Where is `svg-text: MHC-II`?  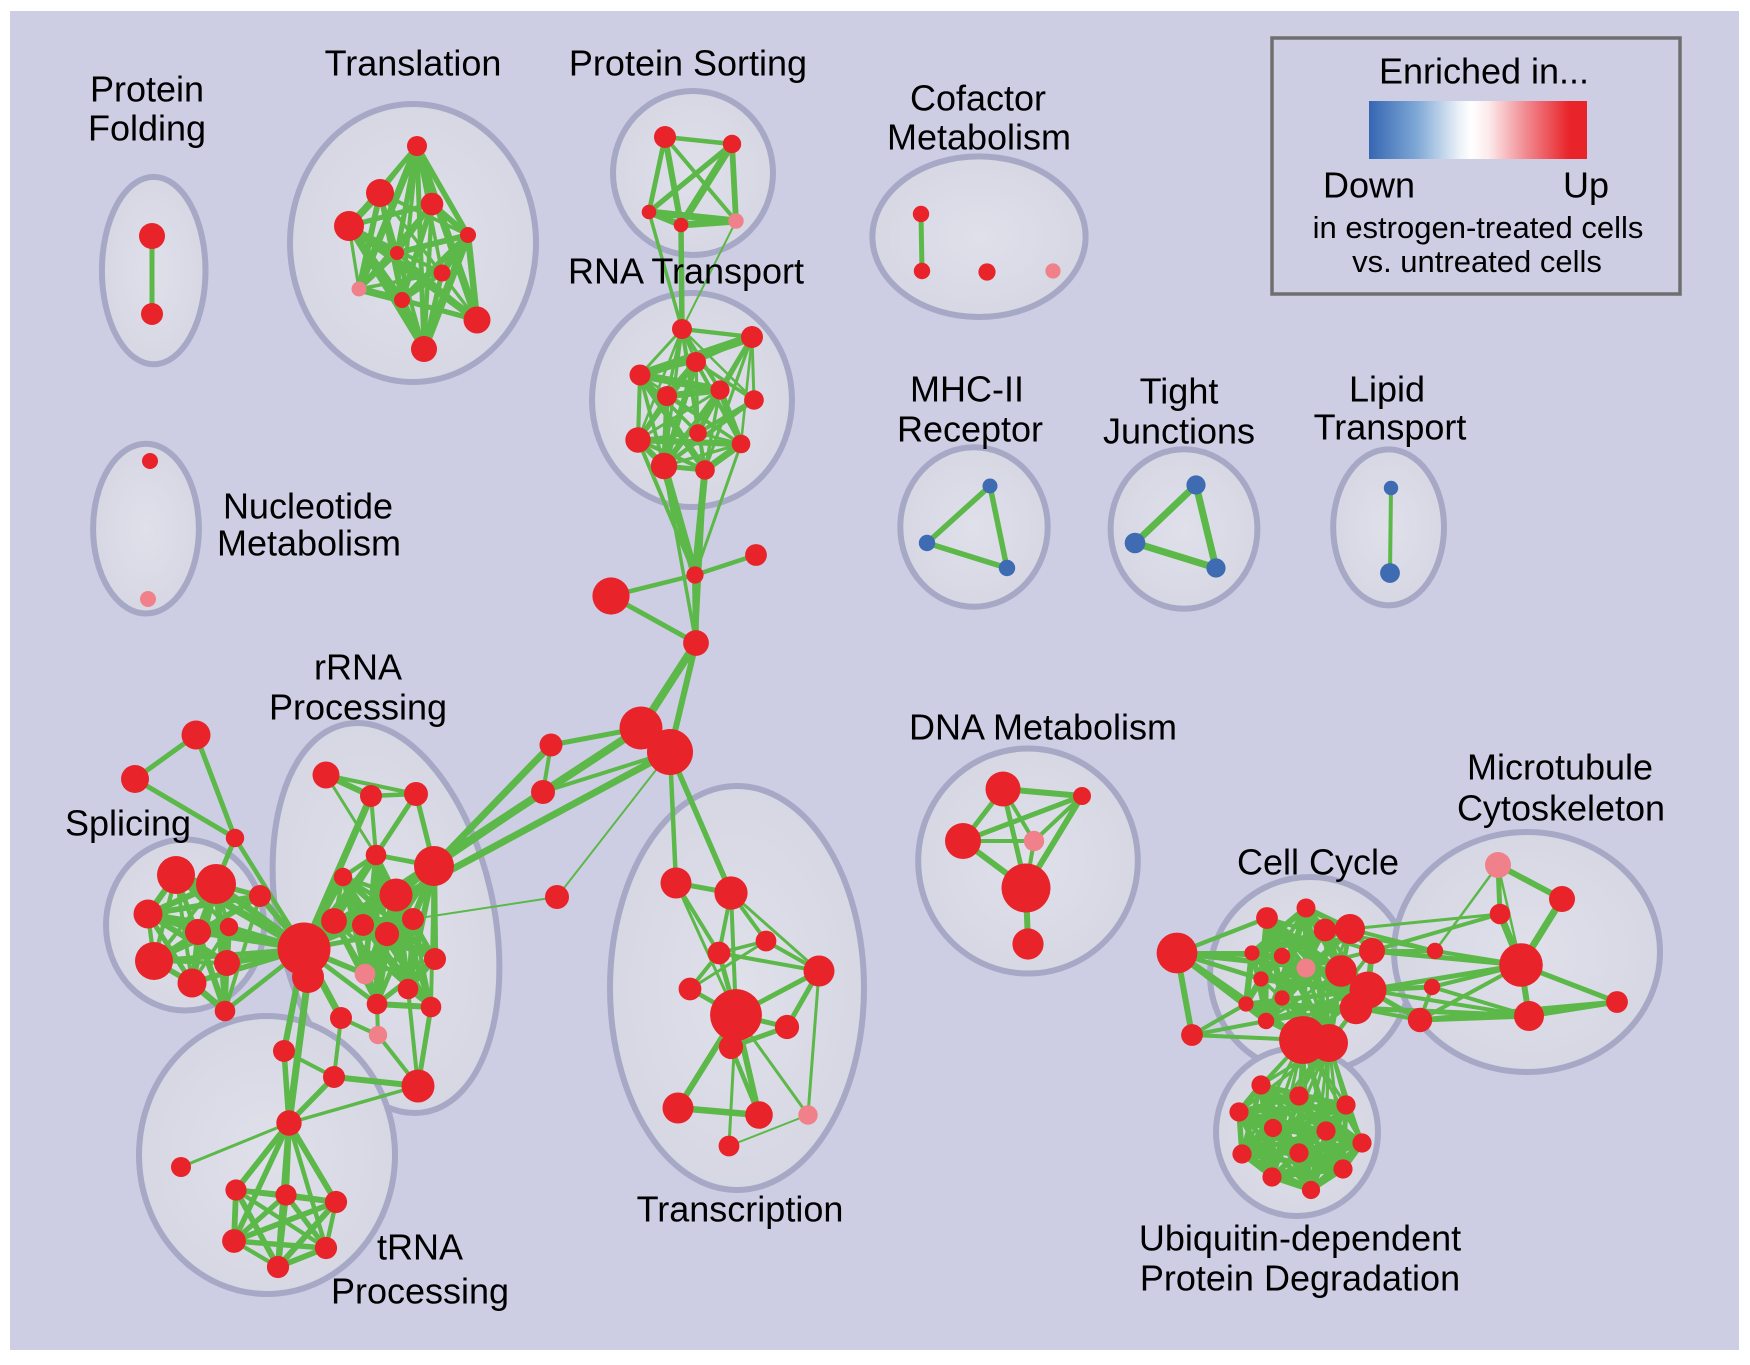 svg-text: MHC-II is located at coordinates (967, 389).